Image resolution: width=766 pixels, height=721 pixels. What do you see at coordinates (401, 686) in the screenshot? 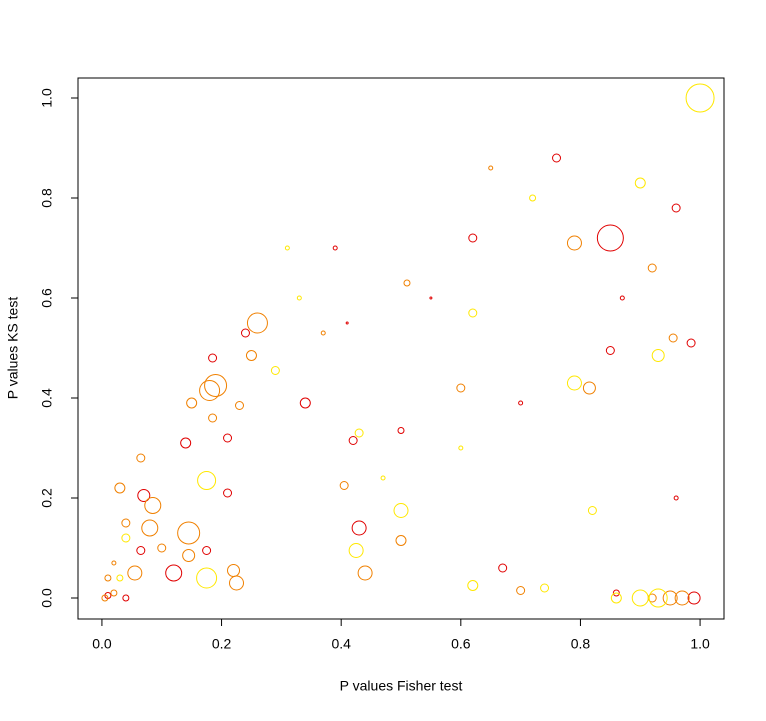
I see `x-axis-label: P values Fisher test` at bounding box center [401, 686].